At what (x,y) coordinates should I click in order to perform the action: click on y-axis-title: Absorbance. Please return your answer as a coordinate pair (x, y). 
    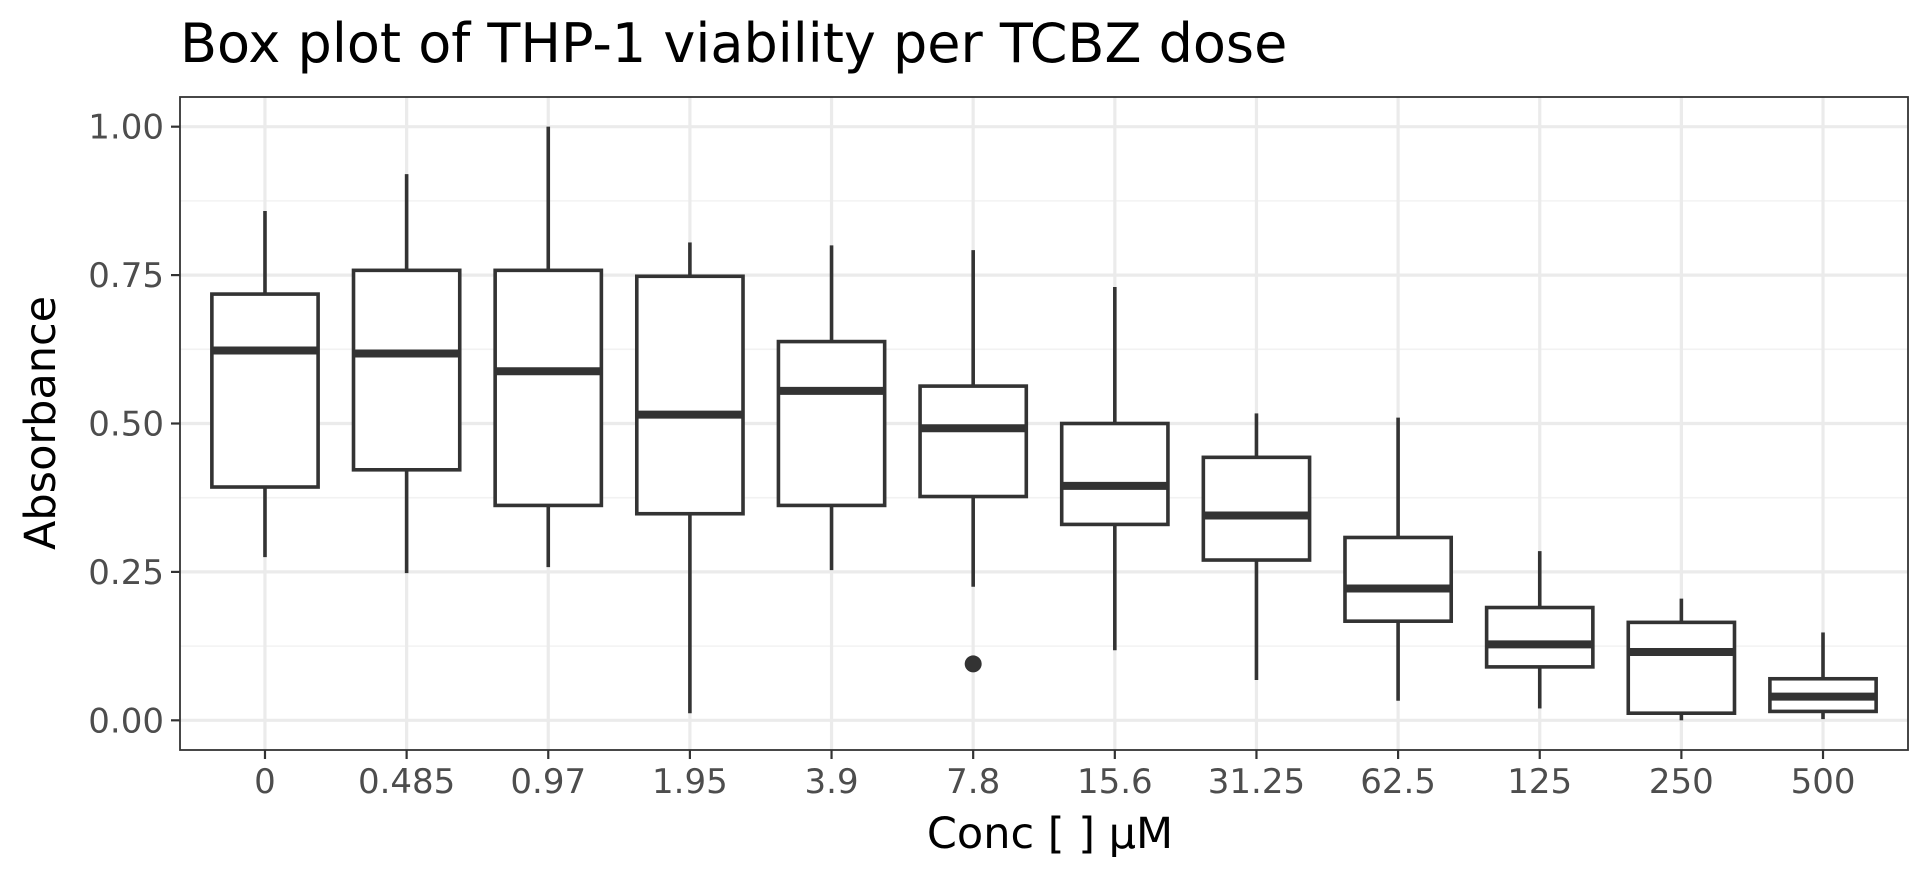
    Looking at the image, I should click on (41, 423).